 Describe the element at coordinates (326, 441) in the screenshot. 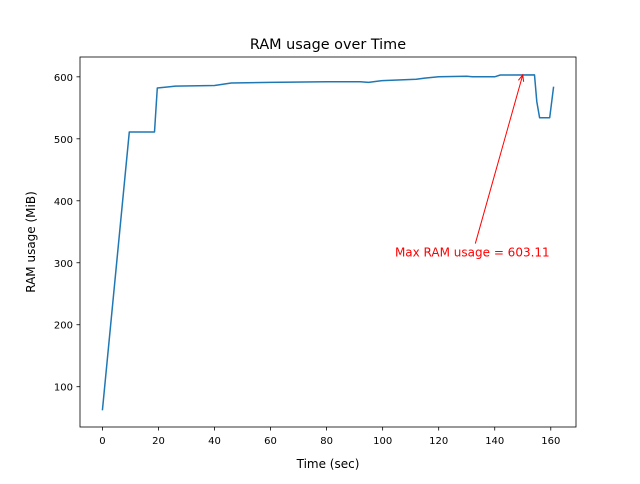

I see `x-tick-label: 80` at that location.